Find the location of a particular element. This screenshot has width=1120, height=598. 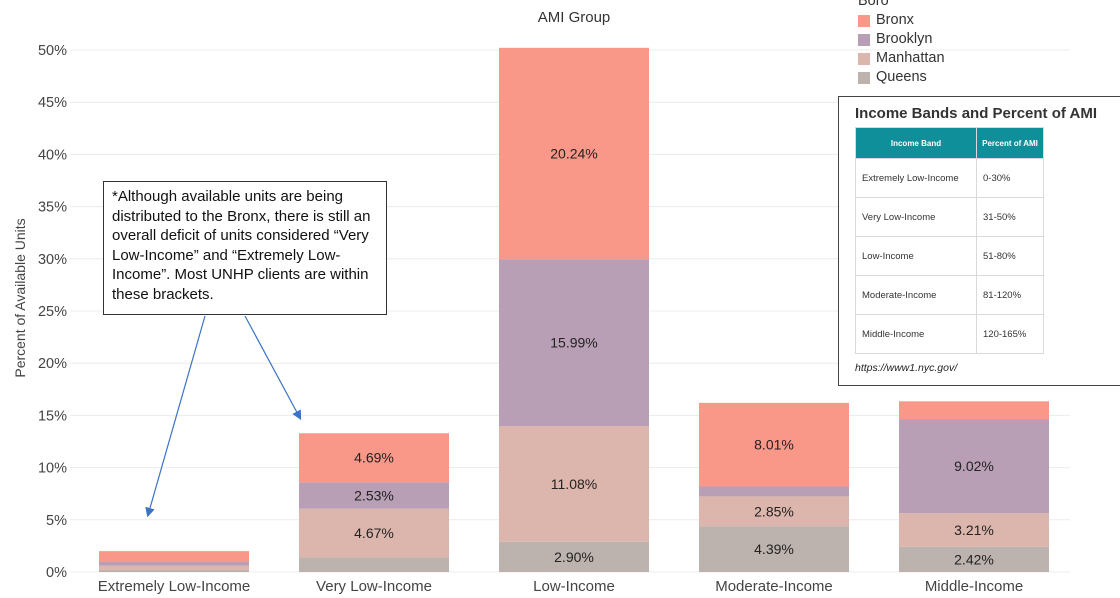

data-label: 2.42% is located at coordinates (974, 559).